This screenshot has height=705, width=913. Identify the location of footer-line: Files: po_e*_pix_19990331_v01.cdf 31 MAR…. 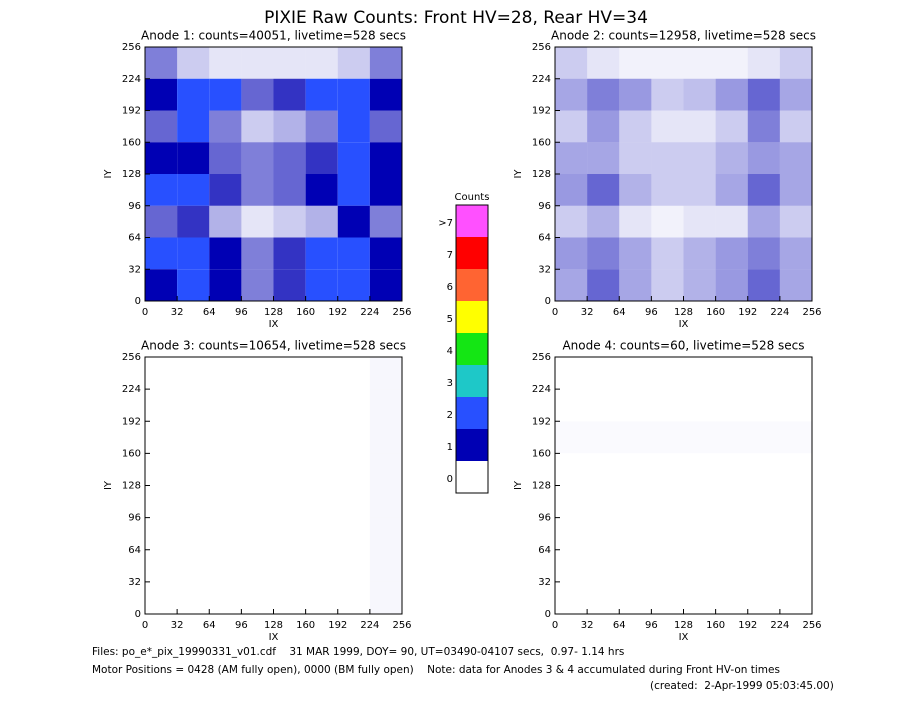
(358, 652).